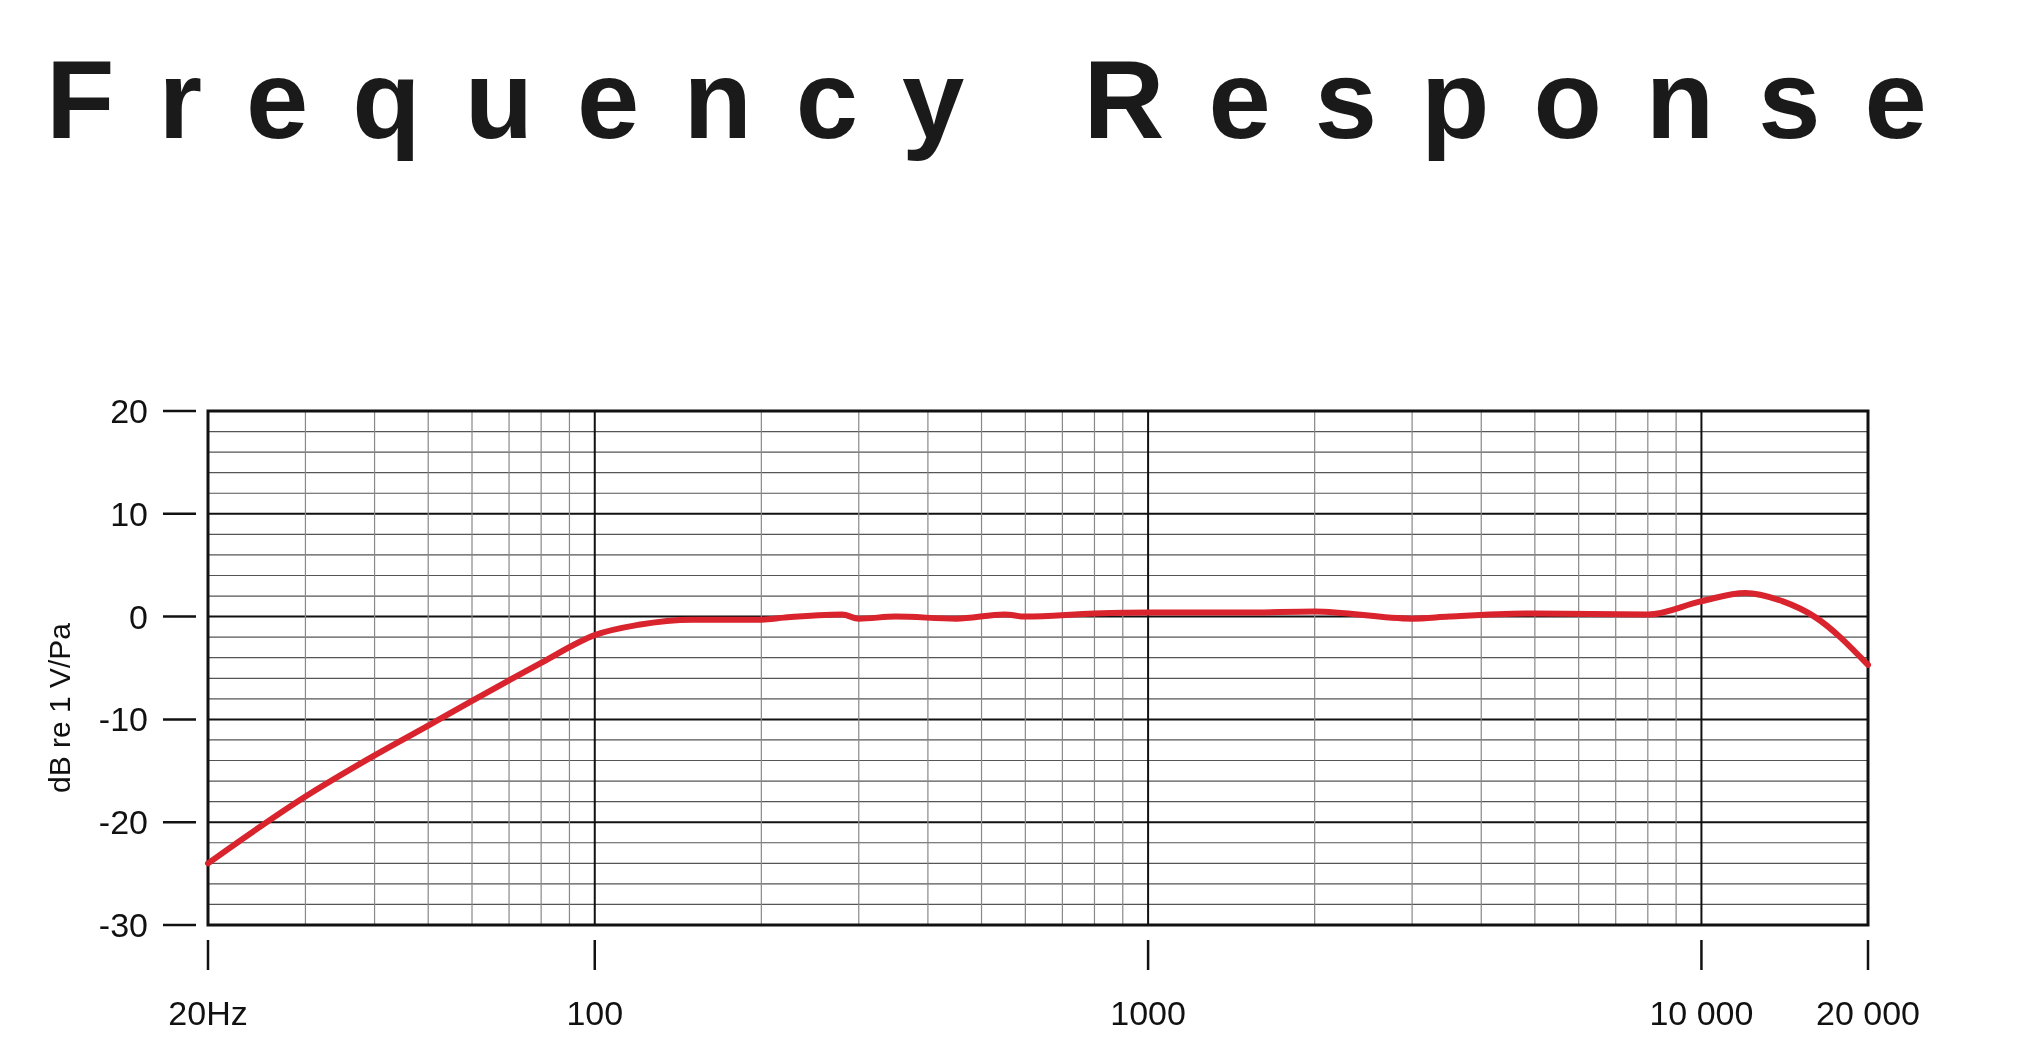 The image size is (2032, 1064). What do you see at coordinates (138, 616) in the screenshot?
I see `y-tick-label: 0` at bounding box center [138, 616].